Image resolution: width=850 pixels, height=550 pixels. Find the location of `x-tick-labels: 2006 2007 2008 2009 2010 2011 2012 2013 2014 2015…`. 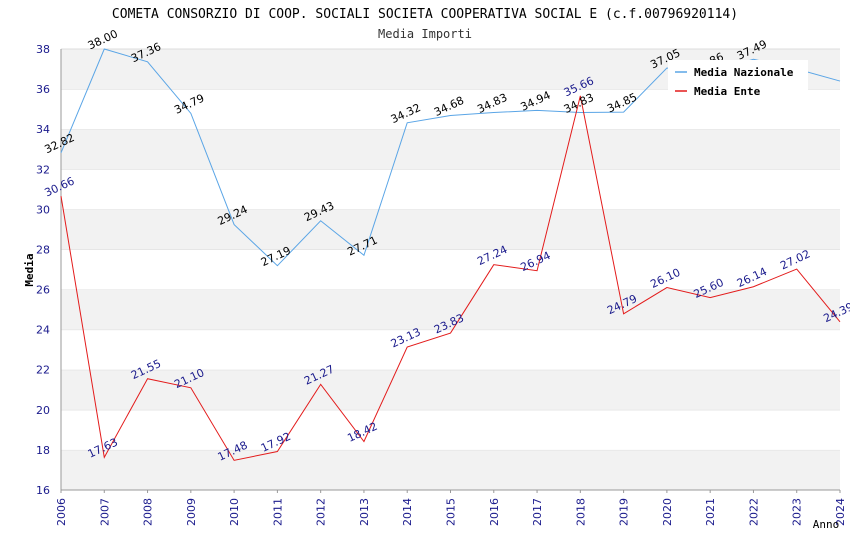

x-tick-labels: 2006 2007 2008 2009 2010 2011 2012 2013 2014 2015… is located at coordinates (451, 508).